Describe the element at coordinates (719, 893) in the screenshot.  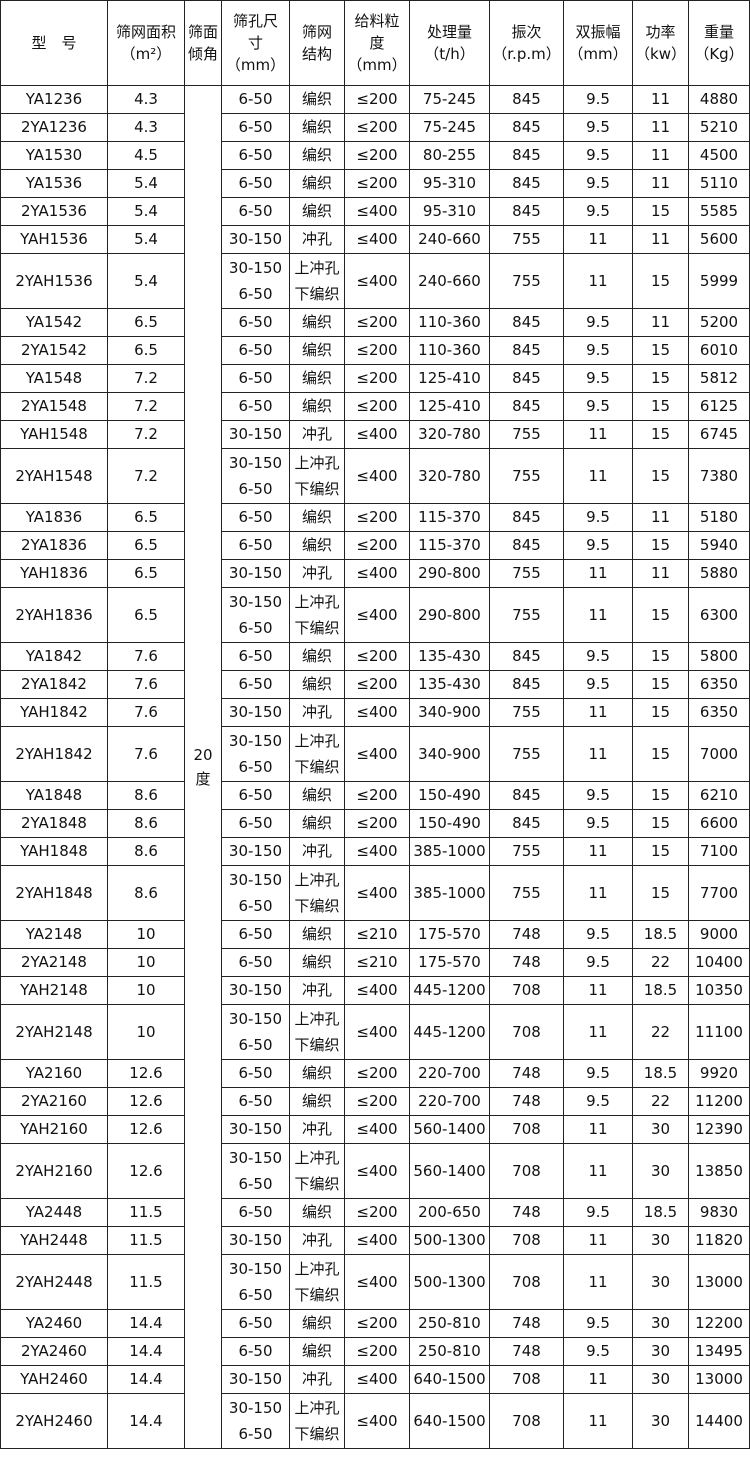
I see `cell-weight: 7700` at that location.